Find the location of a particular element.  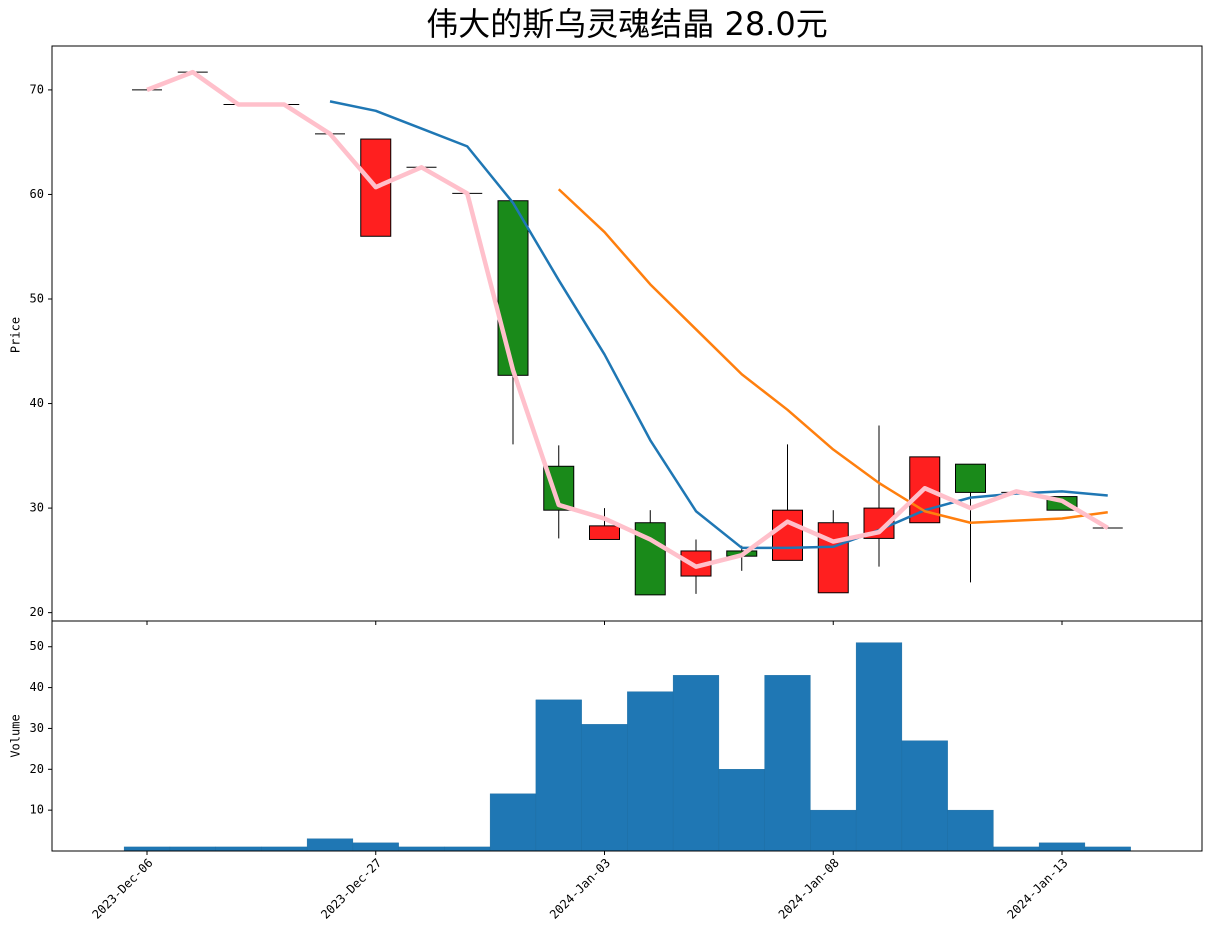

y-tick-label: 10 is located at coordinates (37, 810).